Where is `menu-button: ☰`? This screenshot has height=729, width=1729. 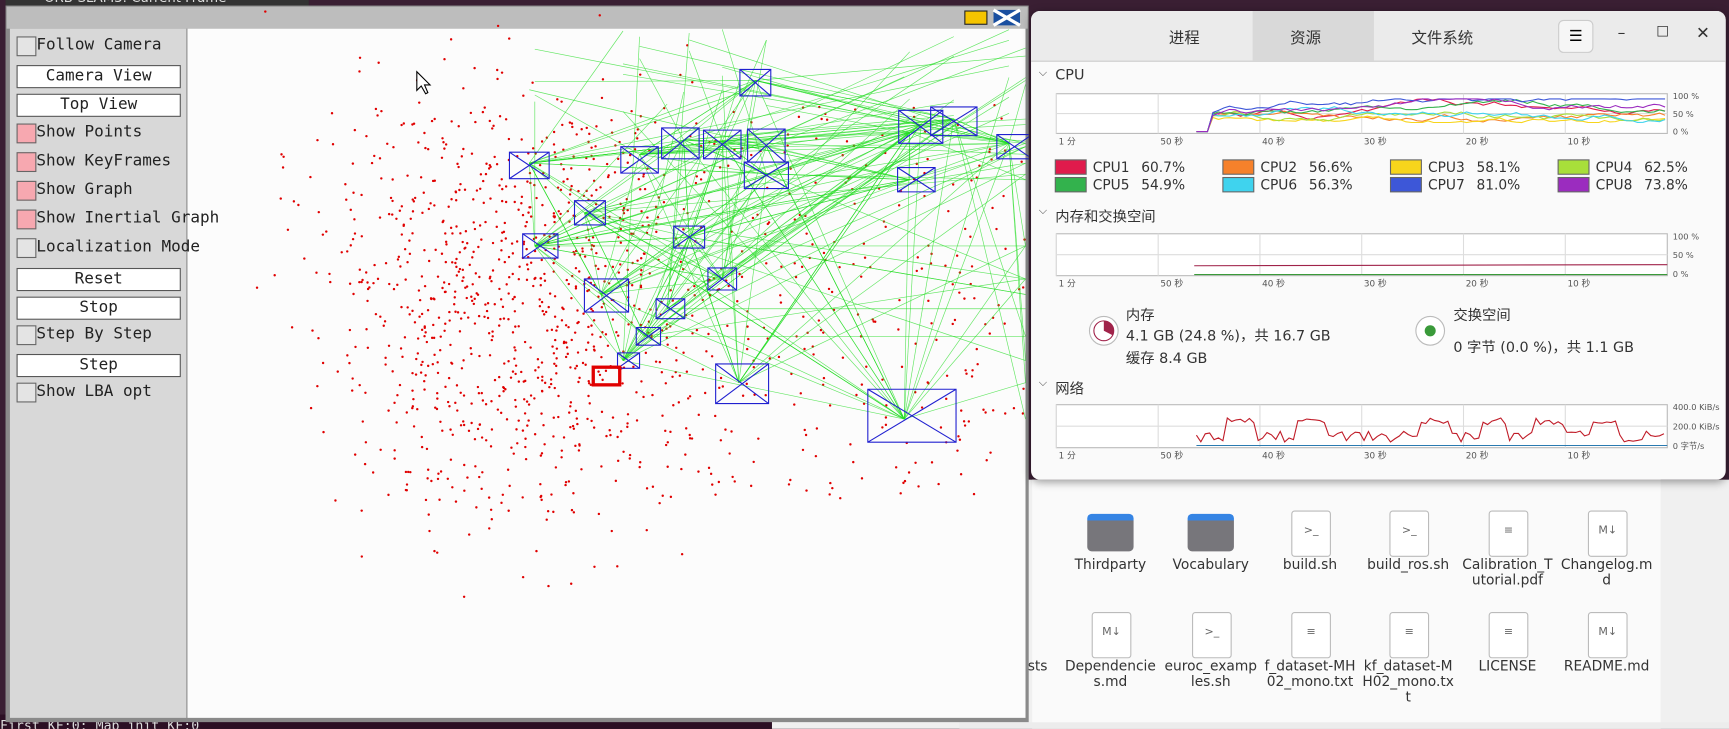 menu-button: ☰ is located at coordinates (1576, 36).